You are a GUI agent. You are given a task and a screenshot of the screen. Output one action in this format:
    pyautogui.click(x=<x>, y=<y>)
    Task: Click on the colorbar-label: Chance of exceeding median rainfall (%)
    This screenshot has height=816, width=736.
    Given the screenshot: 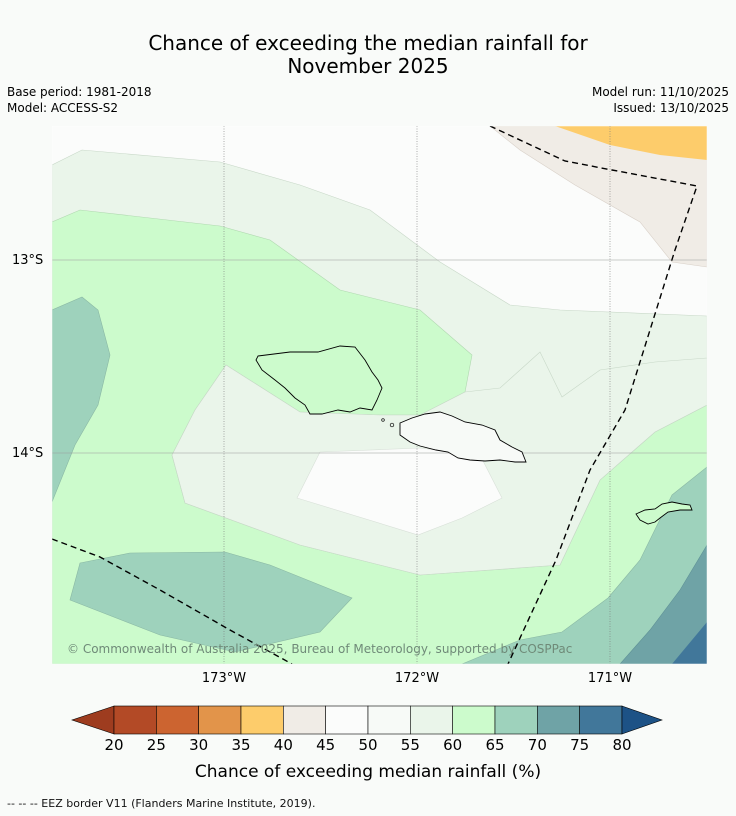 What is the action you would take?
    pyautogui.click(x=368, y=772)
    